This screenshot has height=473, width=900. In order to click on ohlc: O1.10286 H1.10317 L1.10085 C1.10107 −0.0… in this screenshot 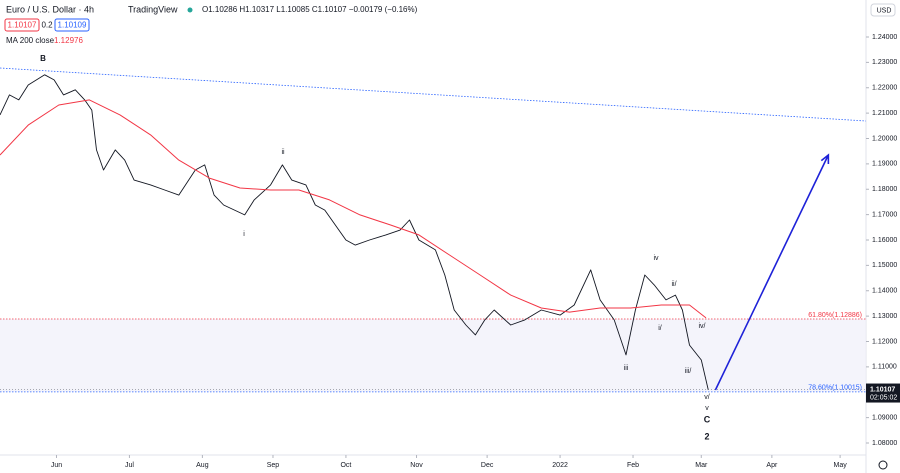, I will do `click(310, 9)`.